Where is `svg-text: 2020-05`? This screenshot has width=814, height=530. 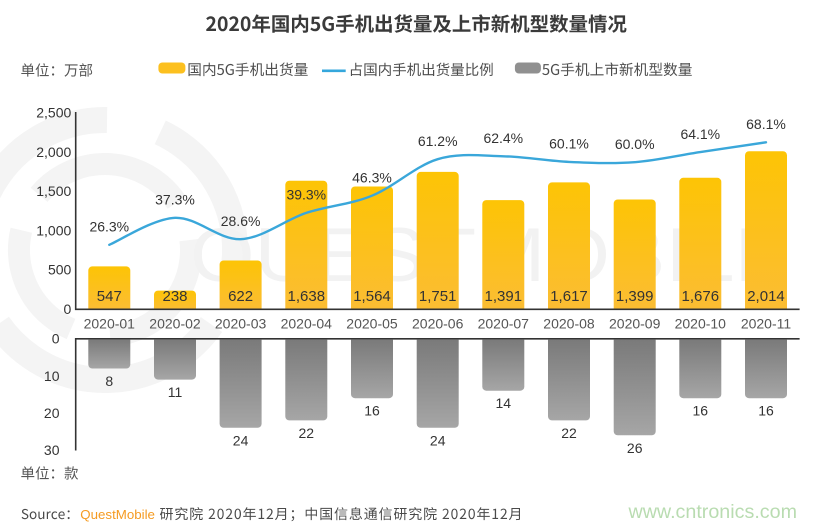
svg-text: 2020-05 is located at coordinates (372, 323).